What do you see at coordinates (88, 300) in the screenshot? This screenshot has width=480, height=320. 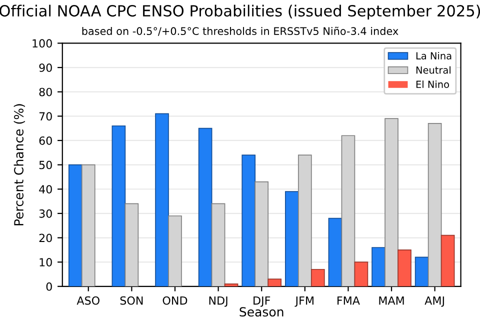 I see `x-tick-label: ASO` at bounding box center [88, 300].